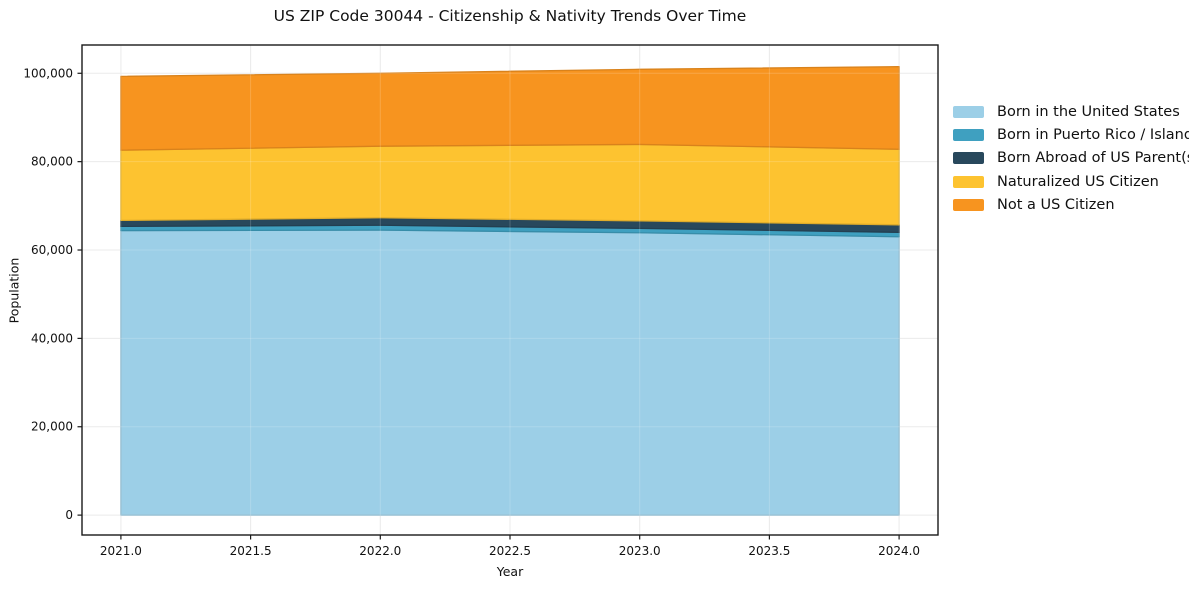 This screenshot has width=1189, height=590. Describe the element at coordinates (1088, 111) in the screenshot. I see `legend-label: Born in the United States` at that location.